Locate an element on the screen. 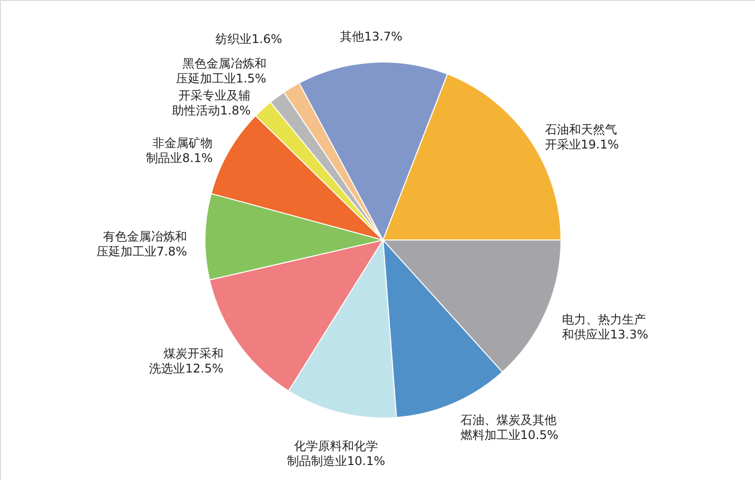  slice-label: 石油、煤炭及其他燃料加工业10.5% is located at coordinates (509, 427).